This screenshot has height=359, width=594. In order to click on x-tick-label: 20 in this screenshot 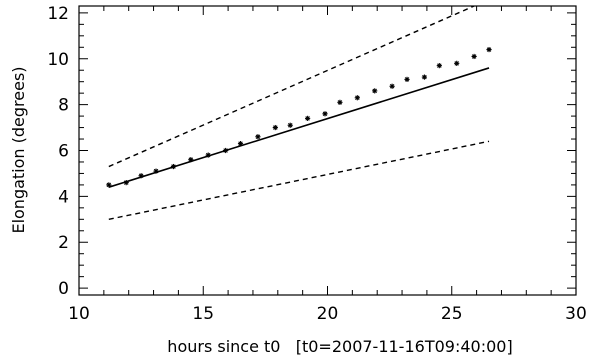, I will do `click(328, 314)`.